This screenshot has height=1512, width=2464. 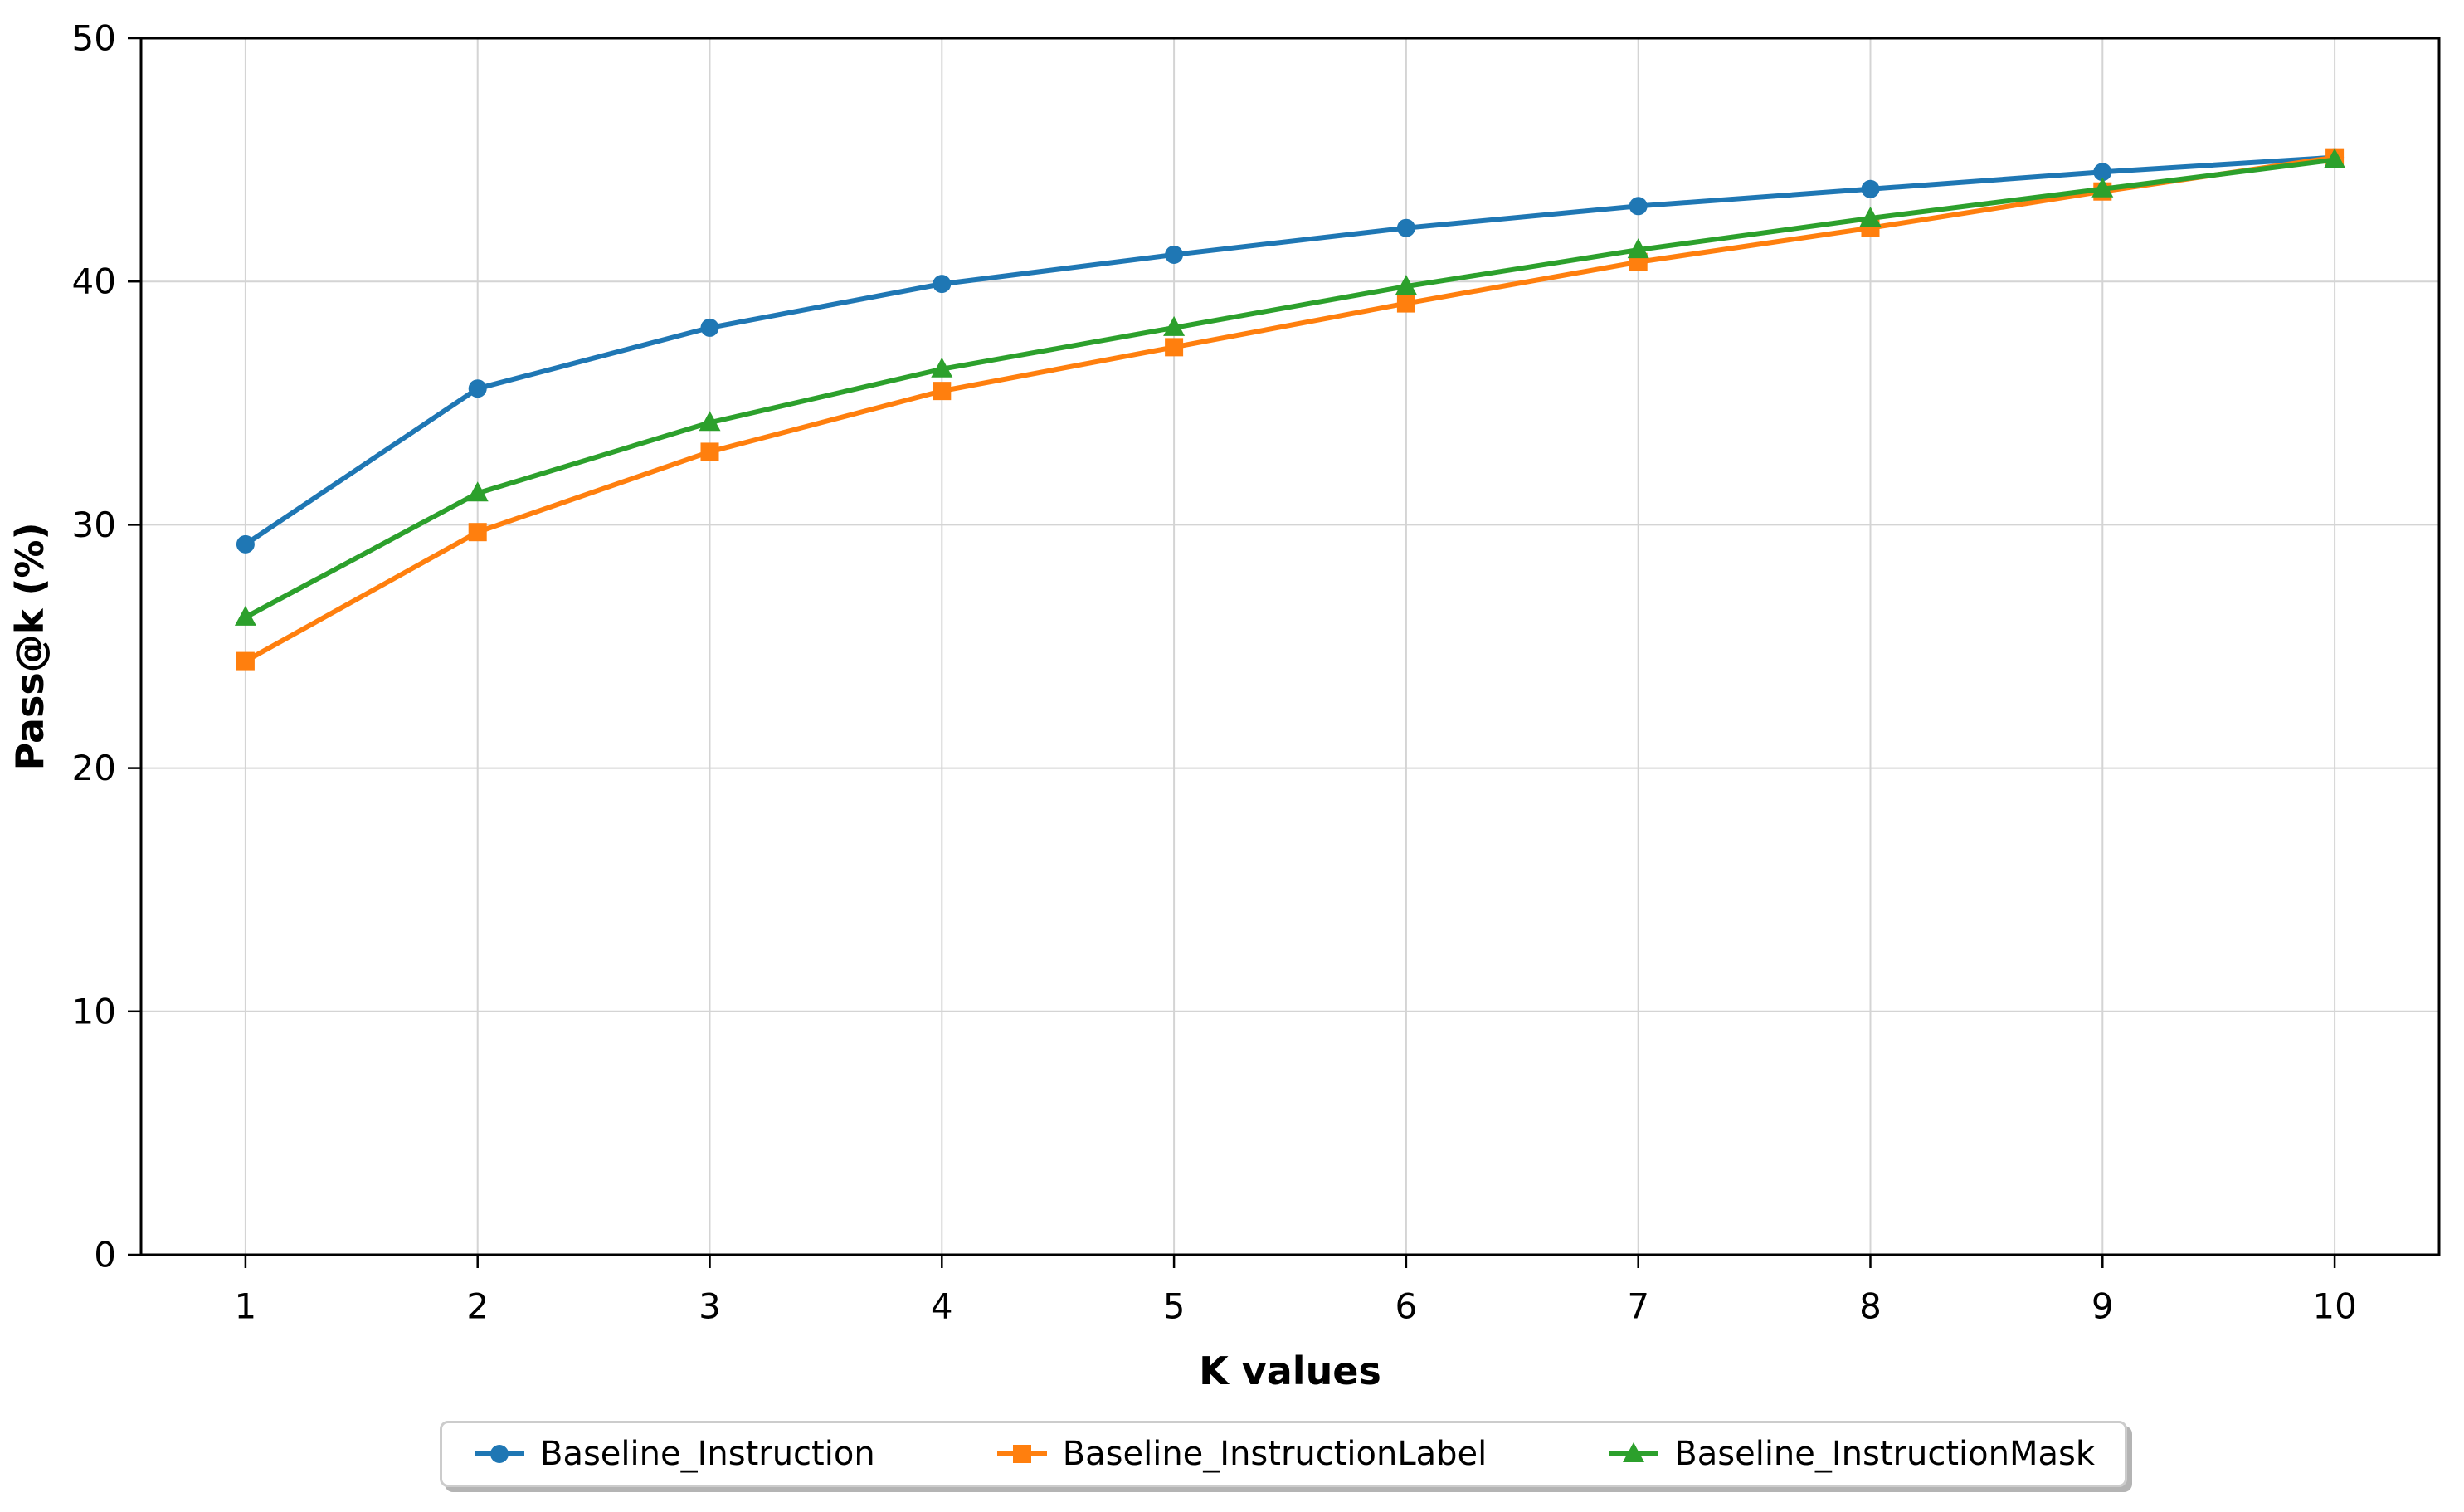 I want to click on y-tick-label: 0, so click(x=105, y=1255).